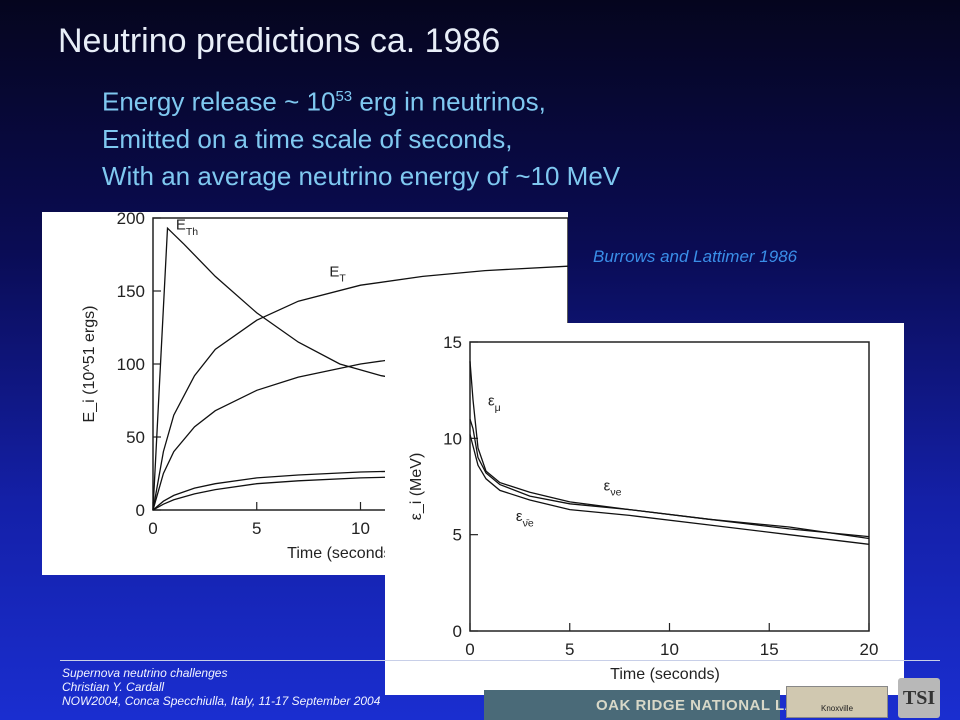  What do you see at coordinates (452, 342) in the screenshot?
I see `y-tick-label: 15` at bounding box center [452, 342].